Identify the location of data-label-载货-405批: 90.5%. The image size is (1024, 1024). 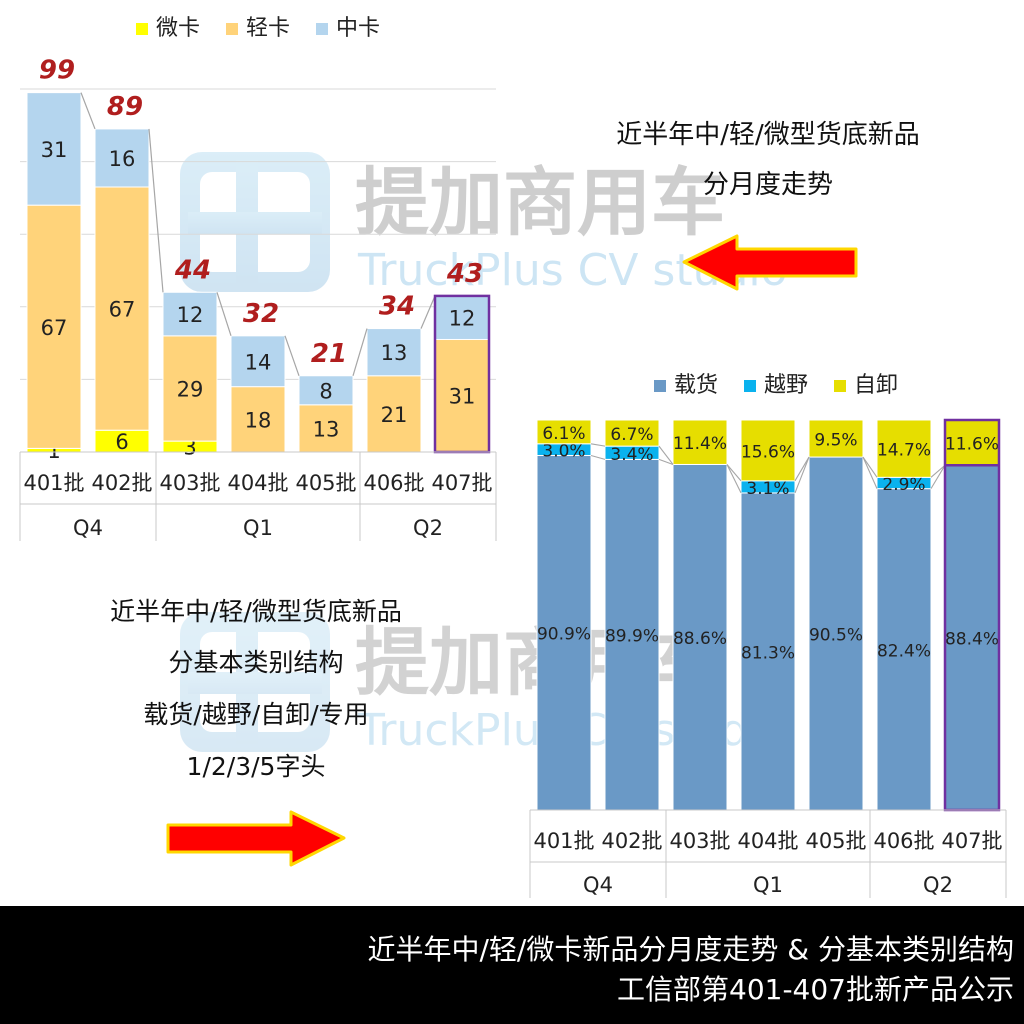
(836, 636).